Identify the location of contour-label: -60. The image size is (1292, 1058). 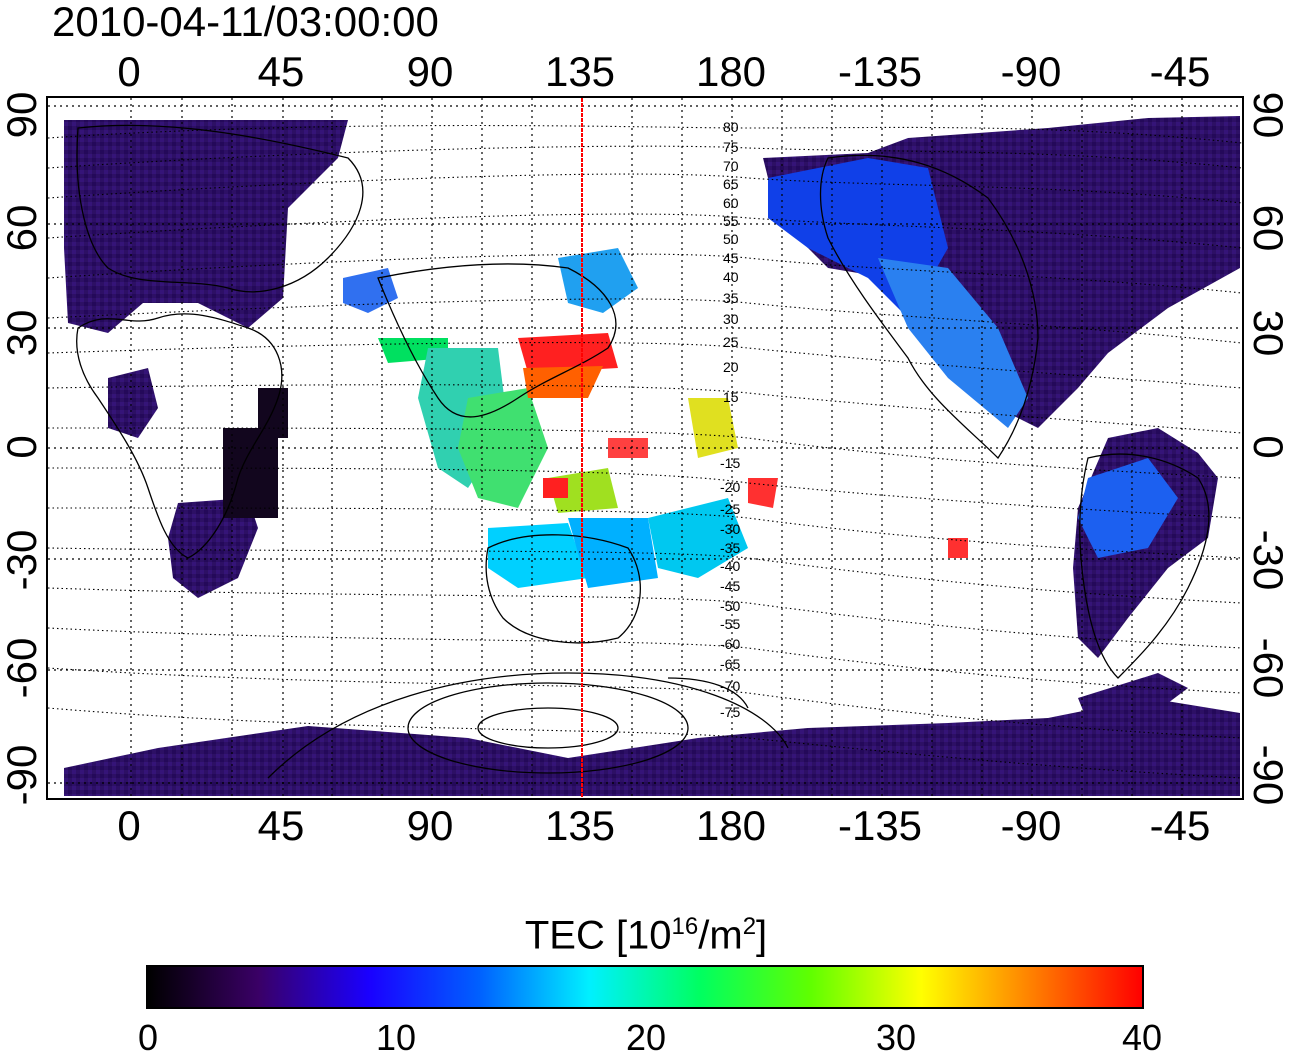
(730, 644).